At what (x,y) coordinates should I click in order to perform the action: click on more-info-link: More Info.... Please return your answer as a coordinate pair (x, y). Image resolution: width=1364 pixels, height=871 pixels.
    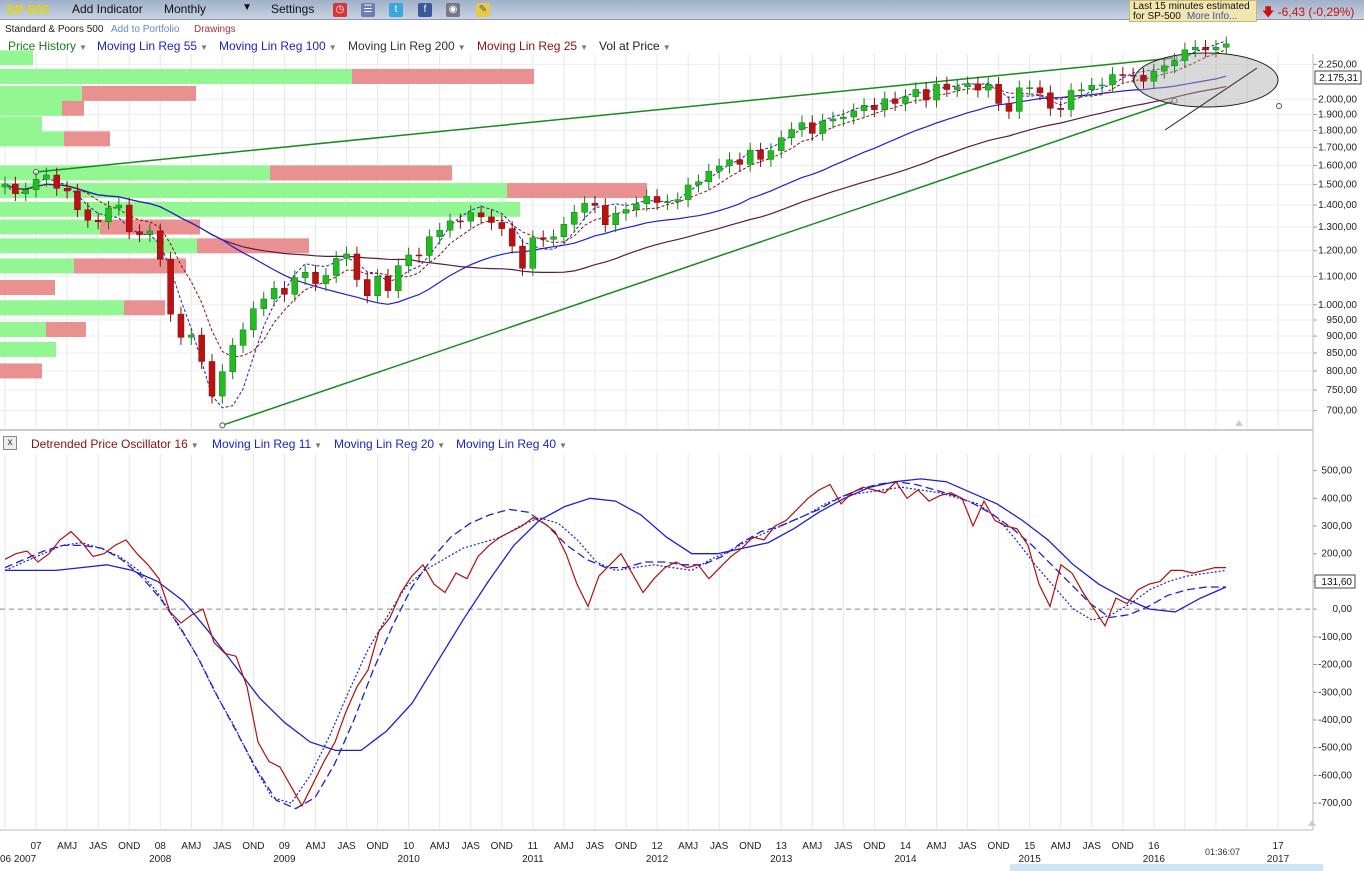
    Looking at the image, I should click on (1212, 16).